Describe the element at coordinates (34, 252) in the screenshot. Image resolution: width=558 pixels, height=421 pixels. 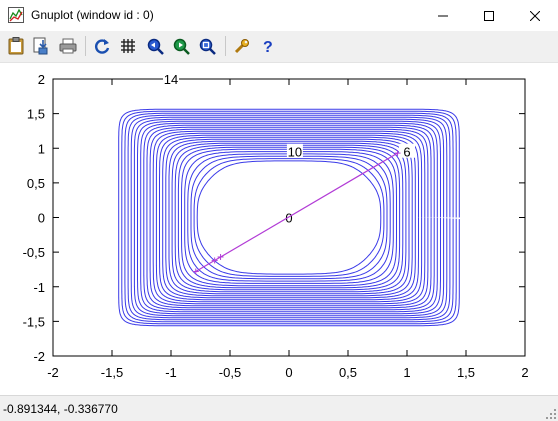
I see `y-tick-label: -0,5` at that location.